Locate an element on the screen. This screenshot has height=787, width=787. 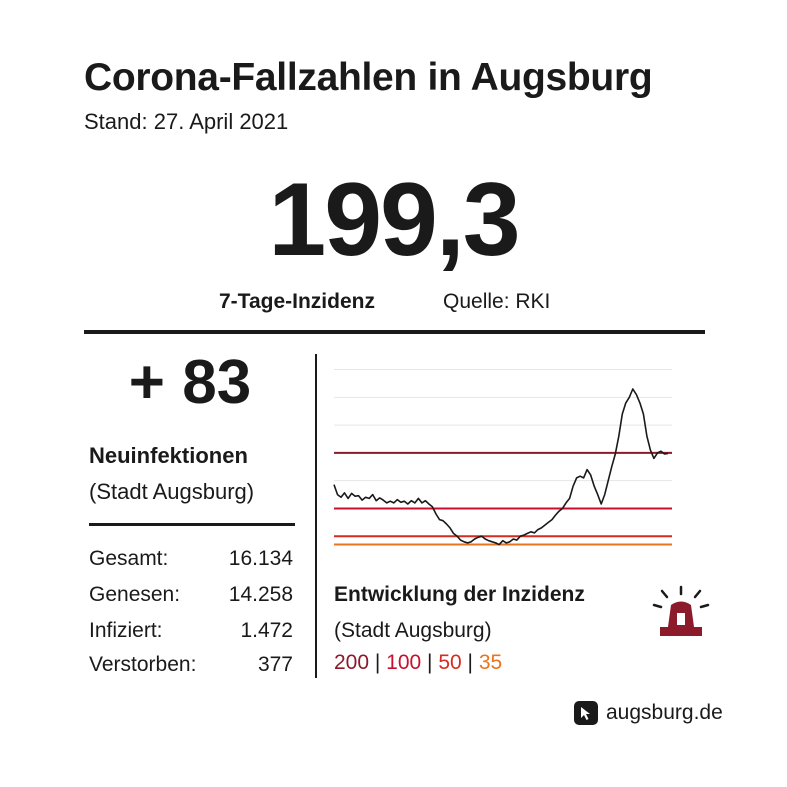
stat-value: 377 is located at coordinates (275, 664).